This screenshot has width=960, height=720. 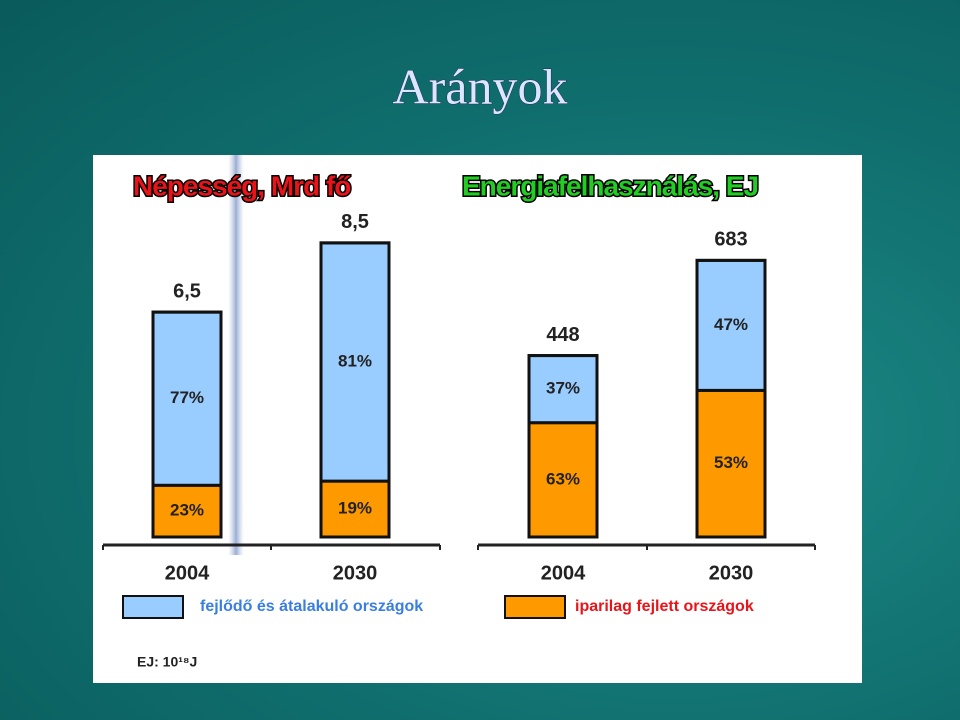 I want to click on total-label: 683, so click(x=730, y=240).